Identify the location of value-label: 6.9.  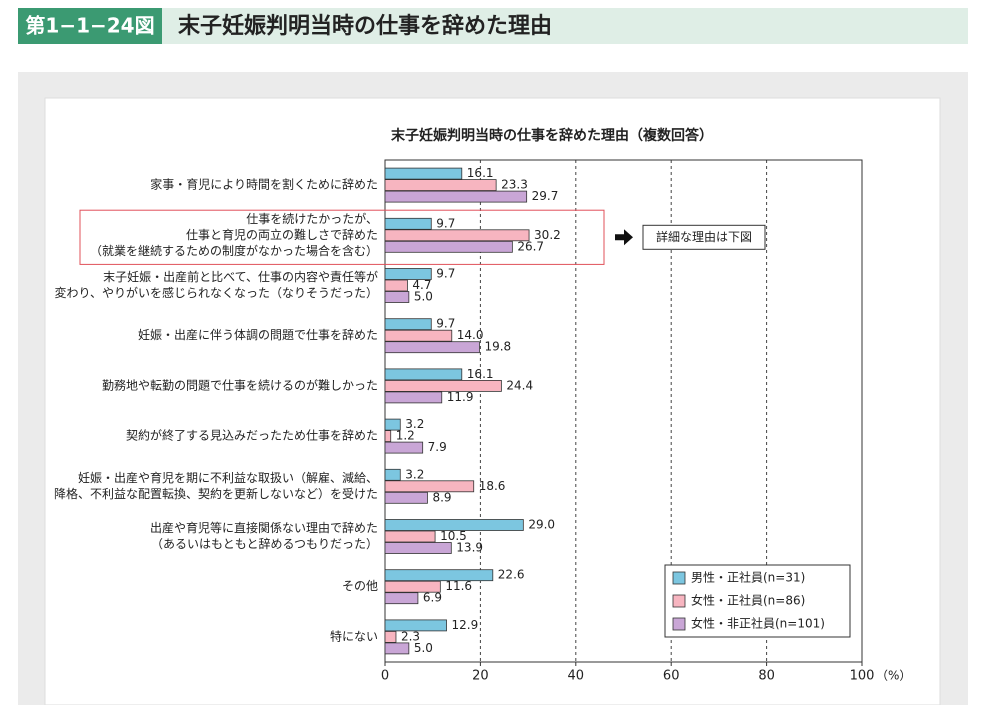
(432, 598).